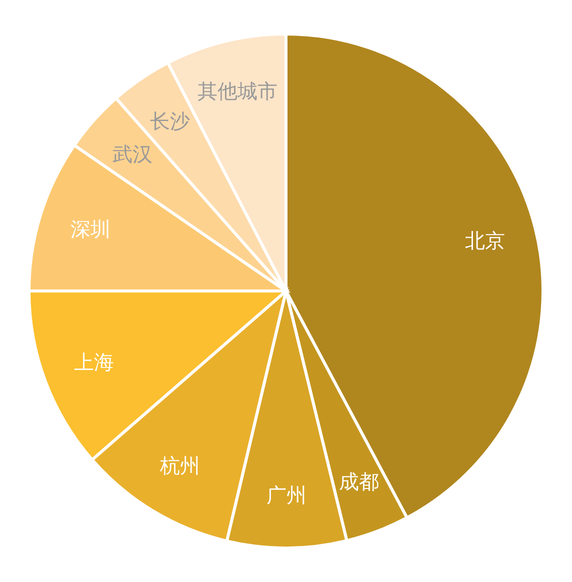 The width and height of the screenshot is (572, 582). Describe the element at coordinates (484, 240) in the screenshot. I see `slice-label: 北京` at that location.